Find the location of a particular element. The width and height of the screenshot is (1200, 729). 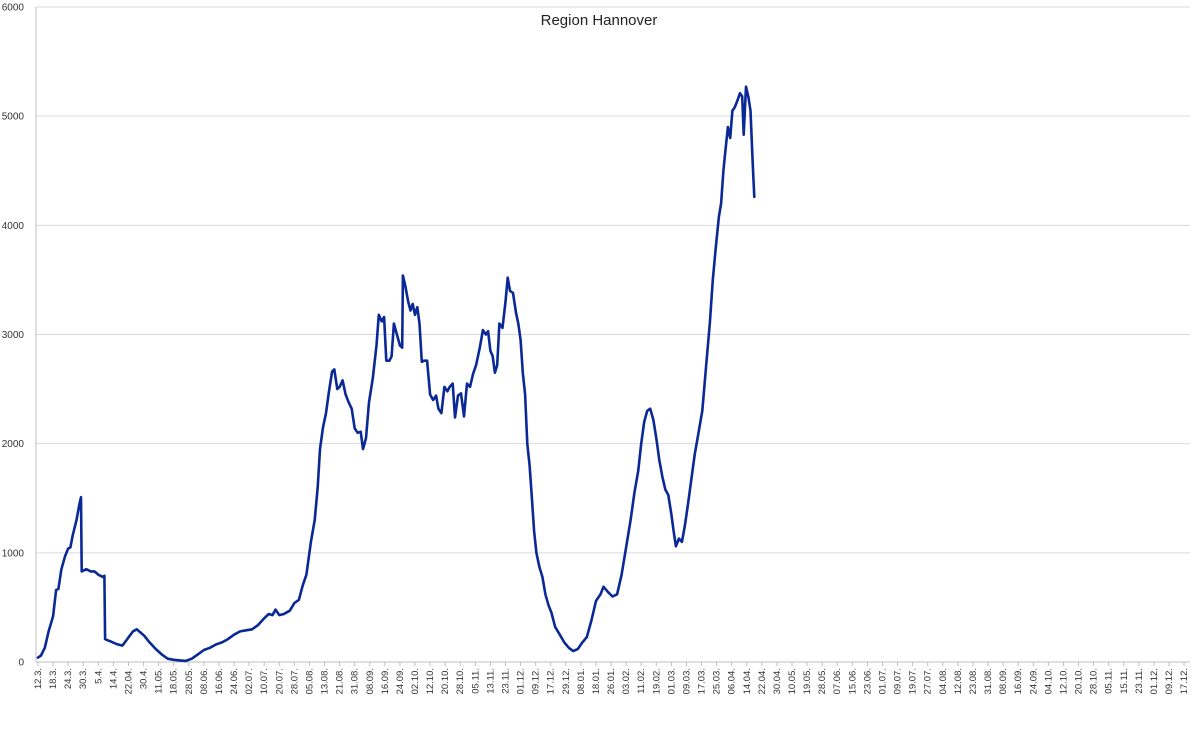

x-tick-label: 5.4. is located at coordinates (98, 676).